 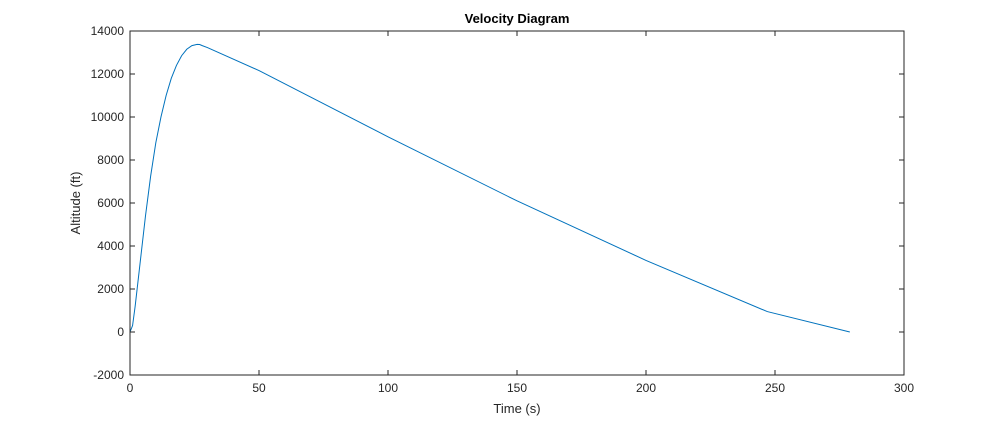 What do you see at coordinates (388, 388) in the screenshot?
I see `x-tick-label: 100` at bounding box center [388, 388].